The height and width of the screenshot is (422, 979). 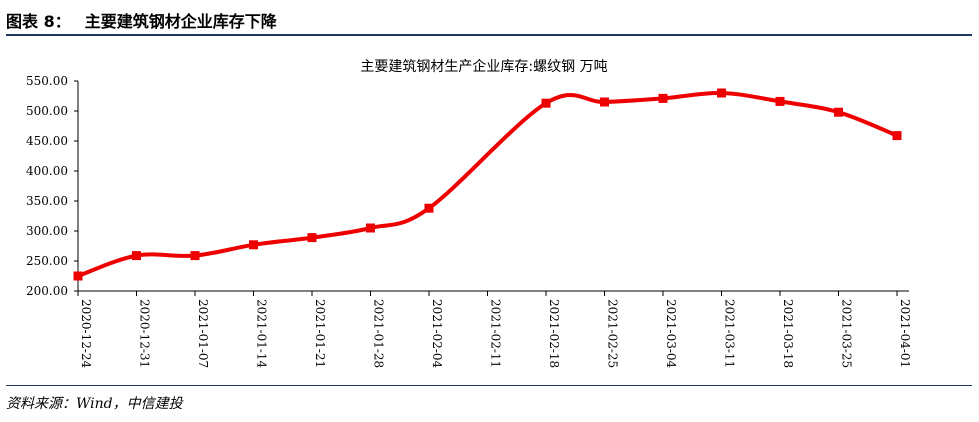 I want to click on y-tick-label: 500.00, so click(x=47, y=111).